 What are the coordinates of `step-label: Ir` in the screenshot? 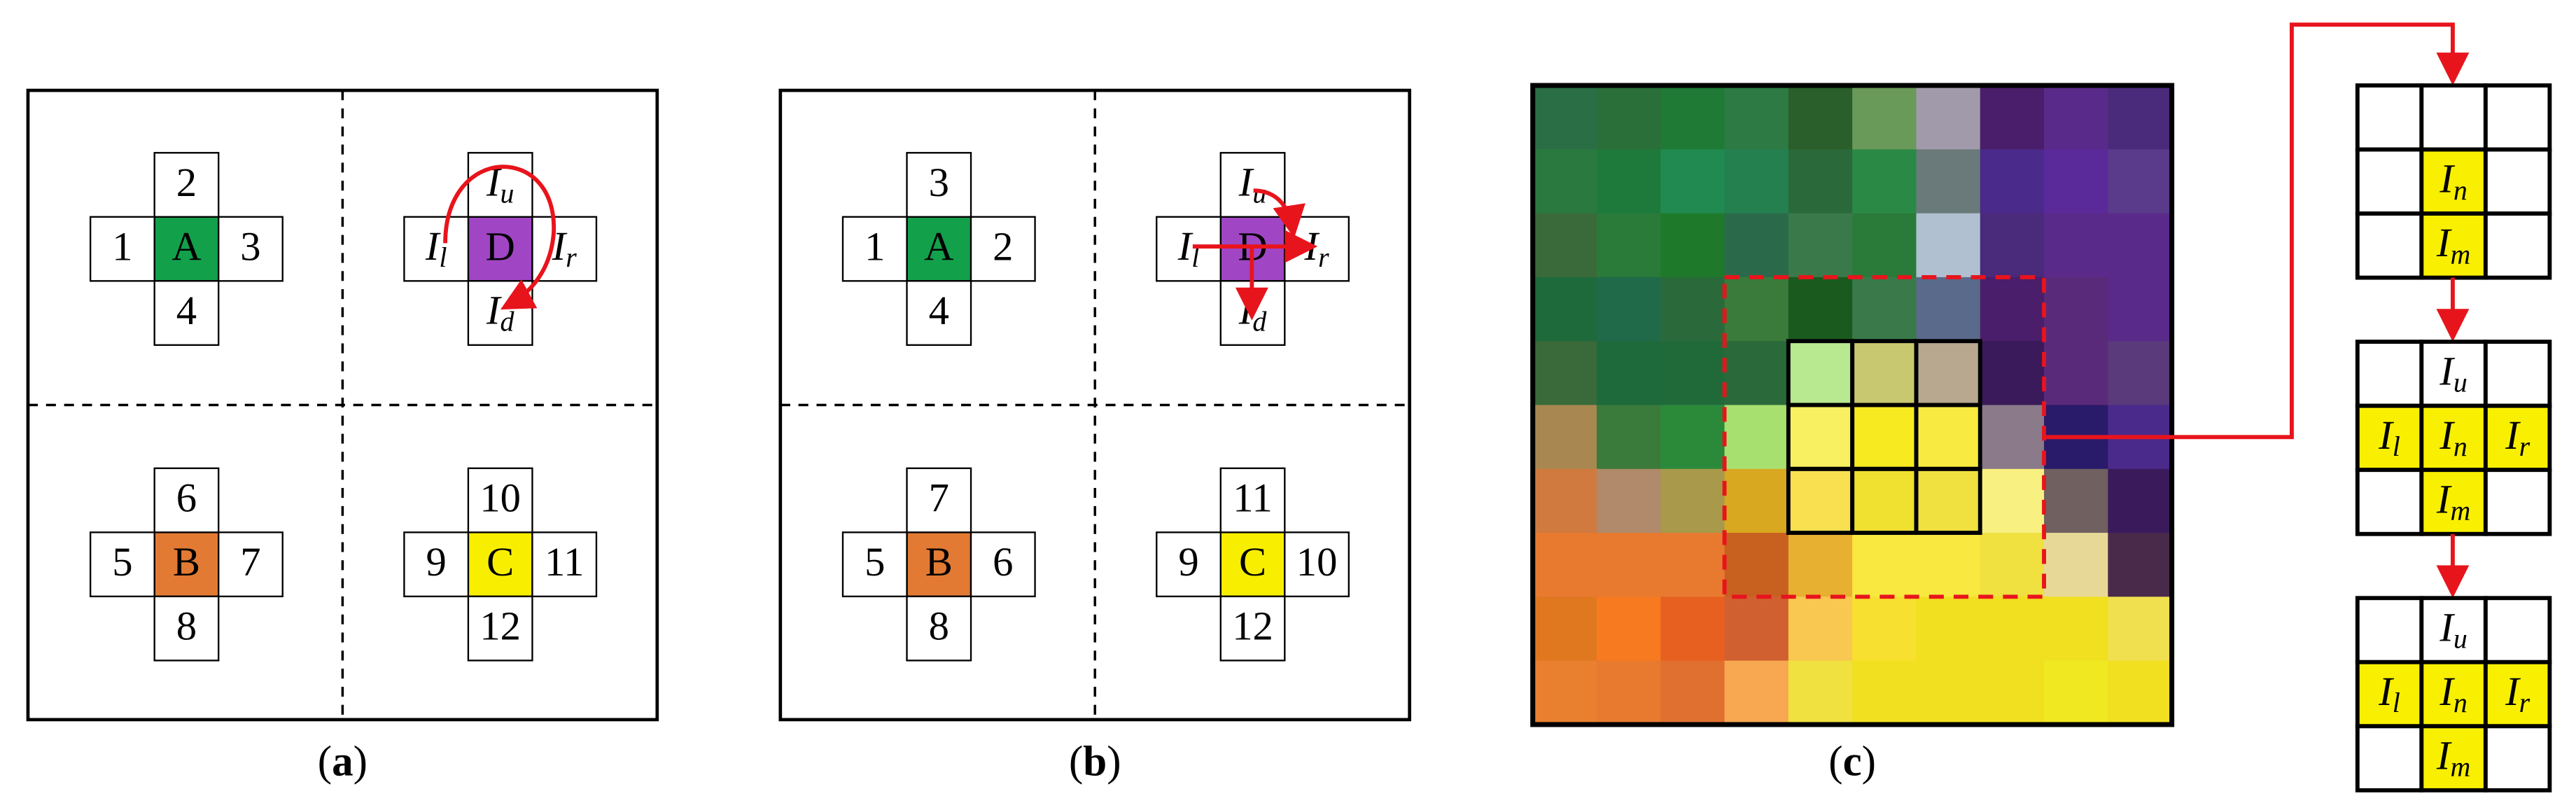 It's located at (2517, 693).